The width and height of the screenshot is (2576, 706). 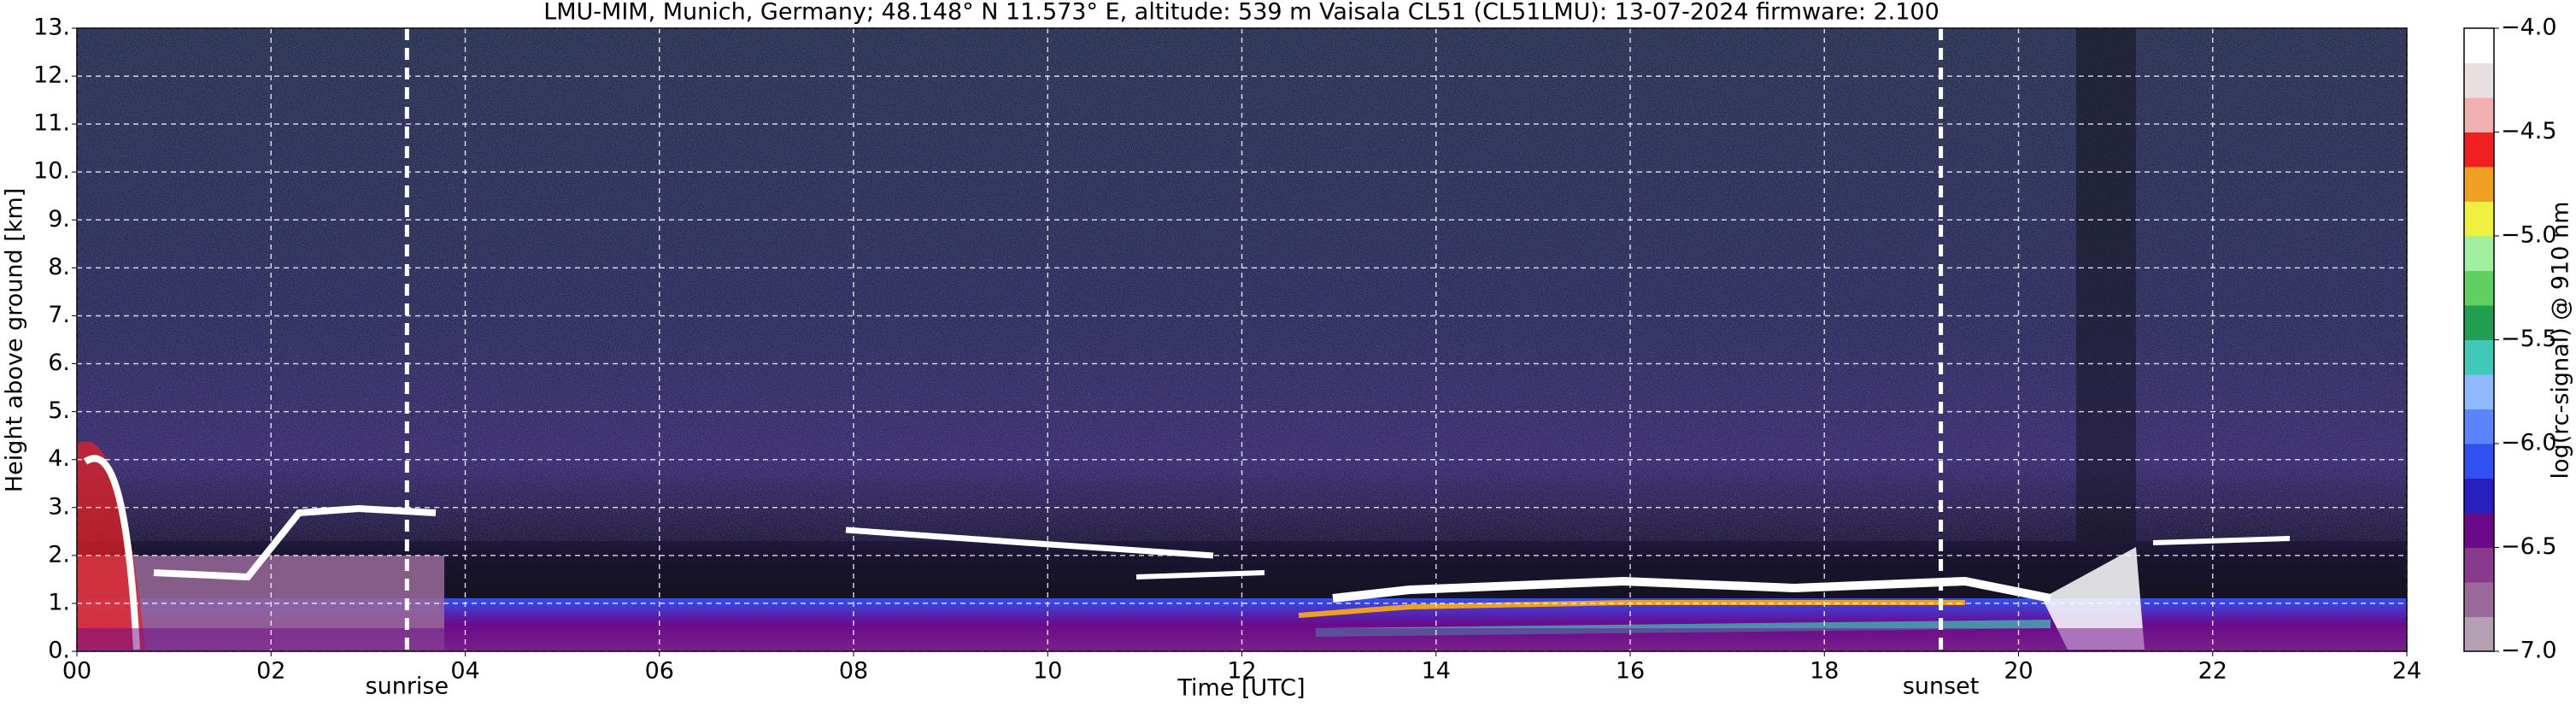 What do you see at coordinates (51, 28) in the screenshot?
I see `y-tick-label: 13.` at bounding box center [51, 28].